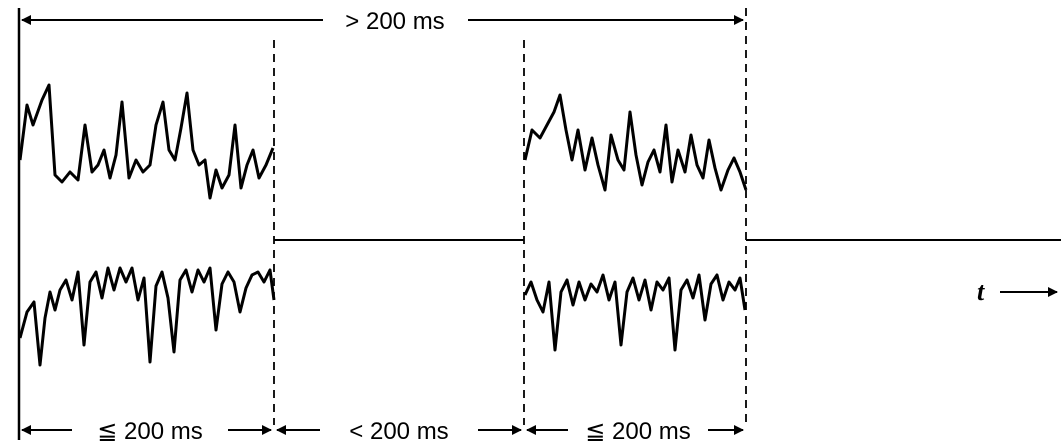 This screenshot has height=448, width=1061. I want to click on bottom-span-1: ≦ 200 ms, so click(146, 431).